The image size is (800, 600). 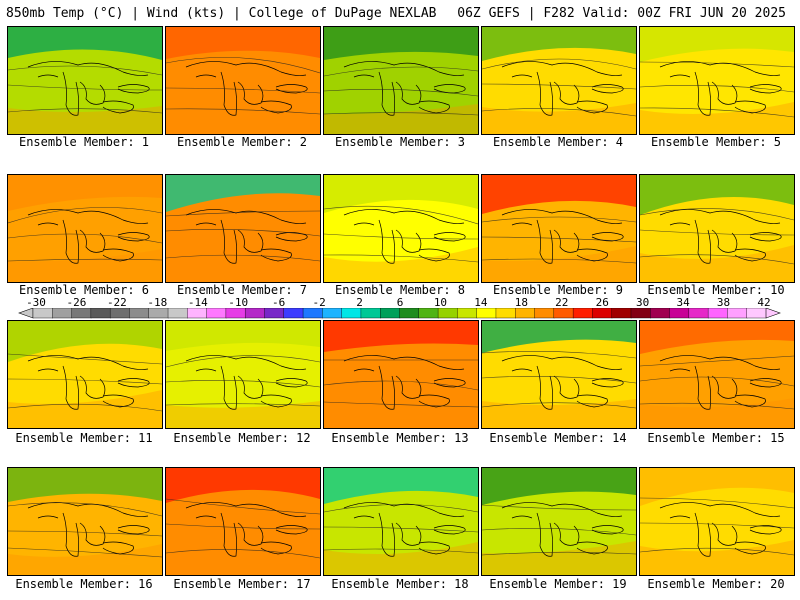 I want to click on ensemble-member-label: Ensemble Member: 1, so click(x=84, y=142).